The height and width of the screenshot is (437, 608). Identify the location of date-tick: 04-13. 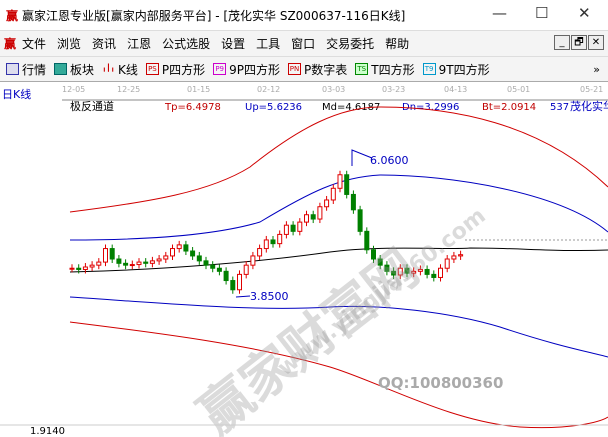
(455, 89).